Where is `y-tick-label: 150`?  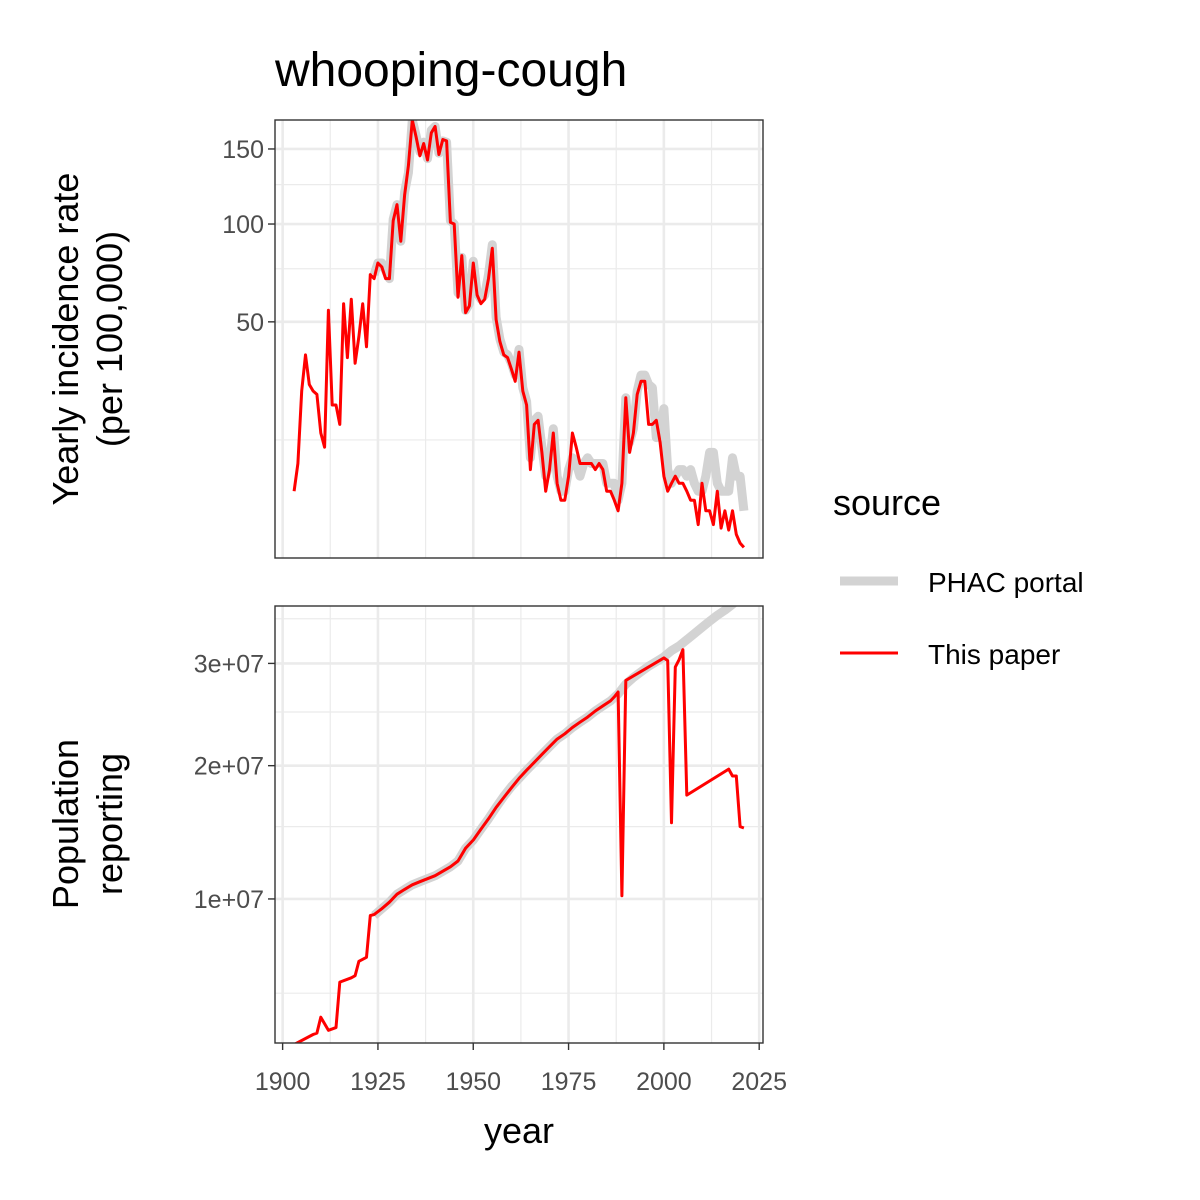 y-tick-label: 150 is located at coordinates (243, 150).